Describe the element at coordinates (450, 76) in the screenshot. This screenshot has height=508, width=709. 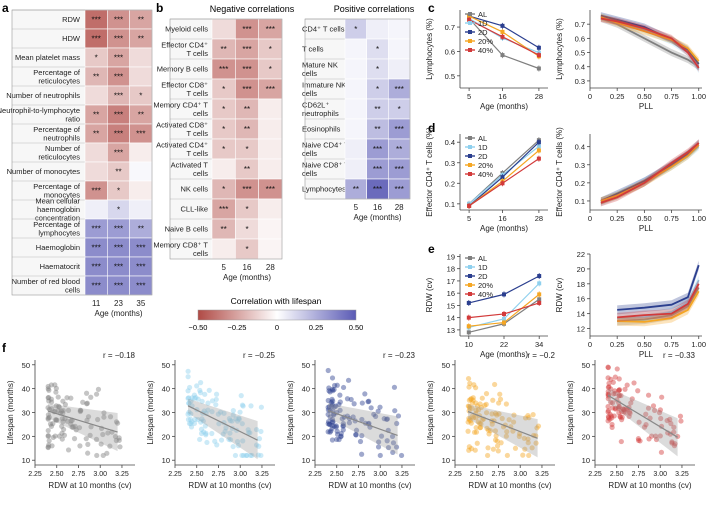
I see `c-left-y-tick-label: 0.5` at that location.